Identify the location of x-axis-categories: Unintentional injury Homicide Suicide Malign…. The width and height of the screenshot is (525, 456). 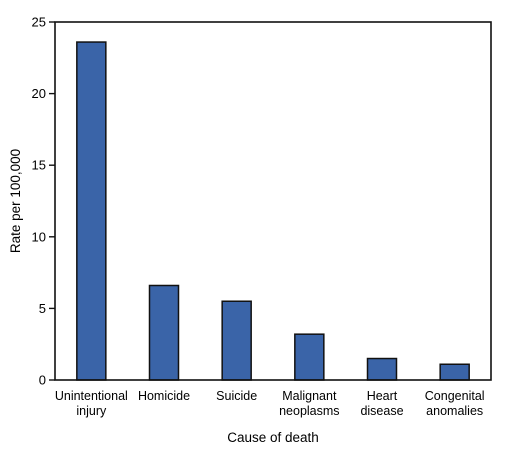
(270, 403).